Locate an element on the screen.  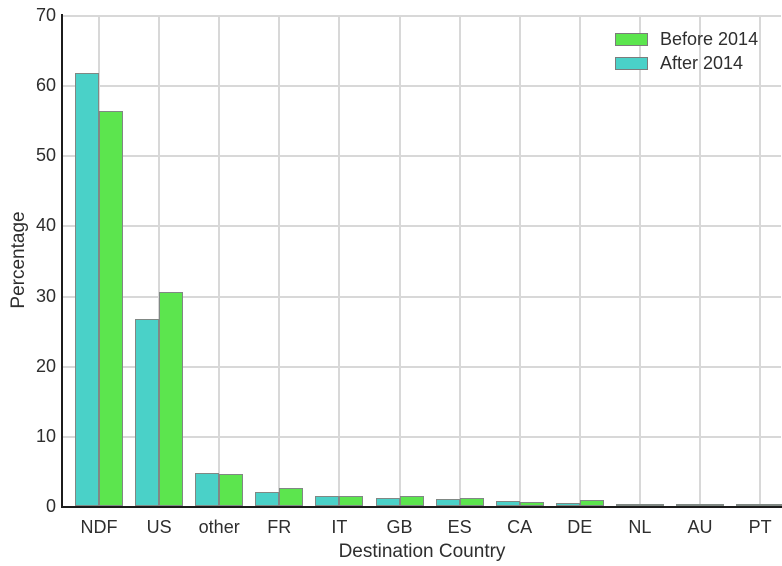
bar-gb-after-2014 is located at coordinates (387, 502).